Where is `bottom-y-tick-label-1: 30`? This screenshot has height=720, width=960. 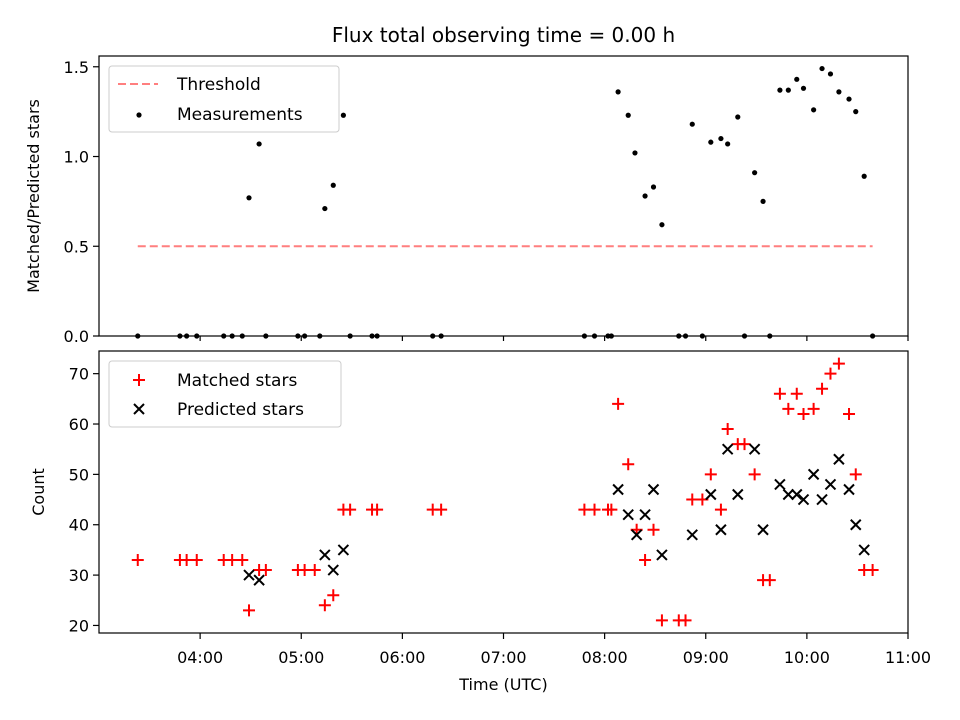 bottom-y-tick-label-1: 30 is located at coordinates (79, 575).